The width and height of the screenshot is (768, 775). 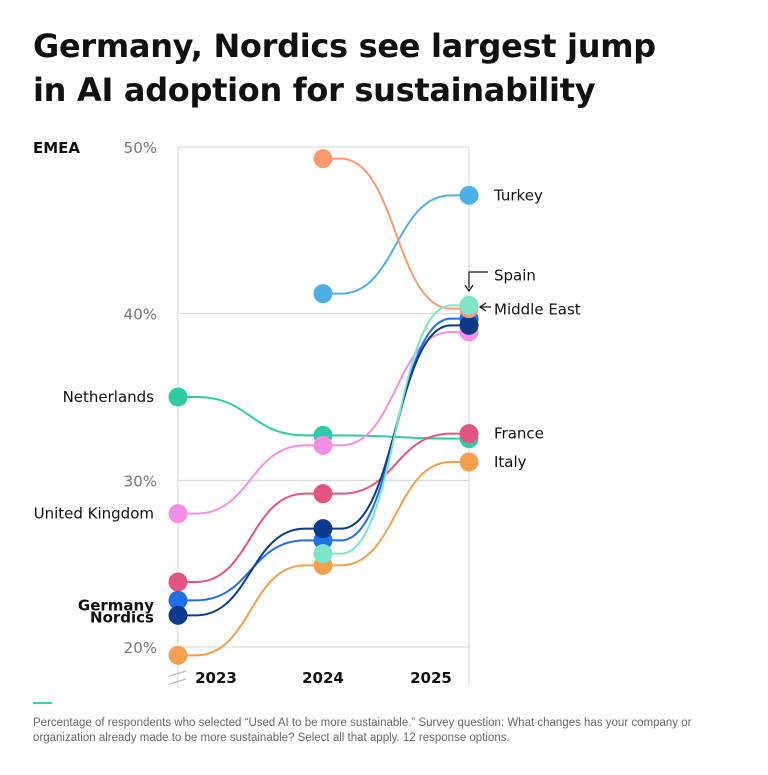 What do you see at coordinates (482, 307) in the screenshot?
I see `middle-east-pointer-arrowhead` at bounding box center [482, 307].